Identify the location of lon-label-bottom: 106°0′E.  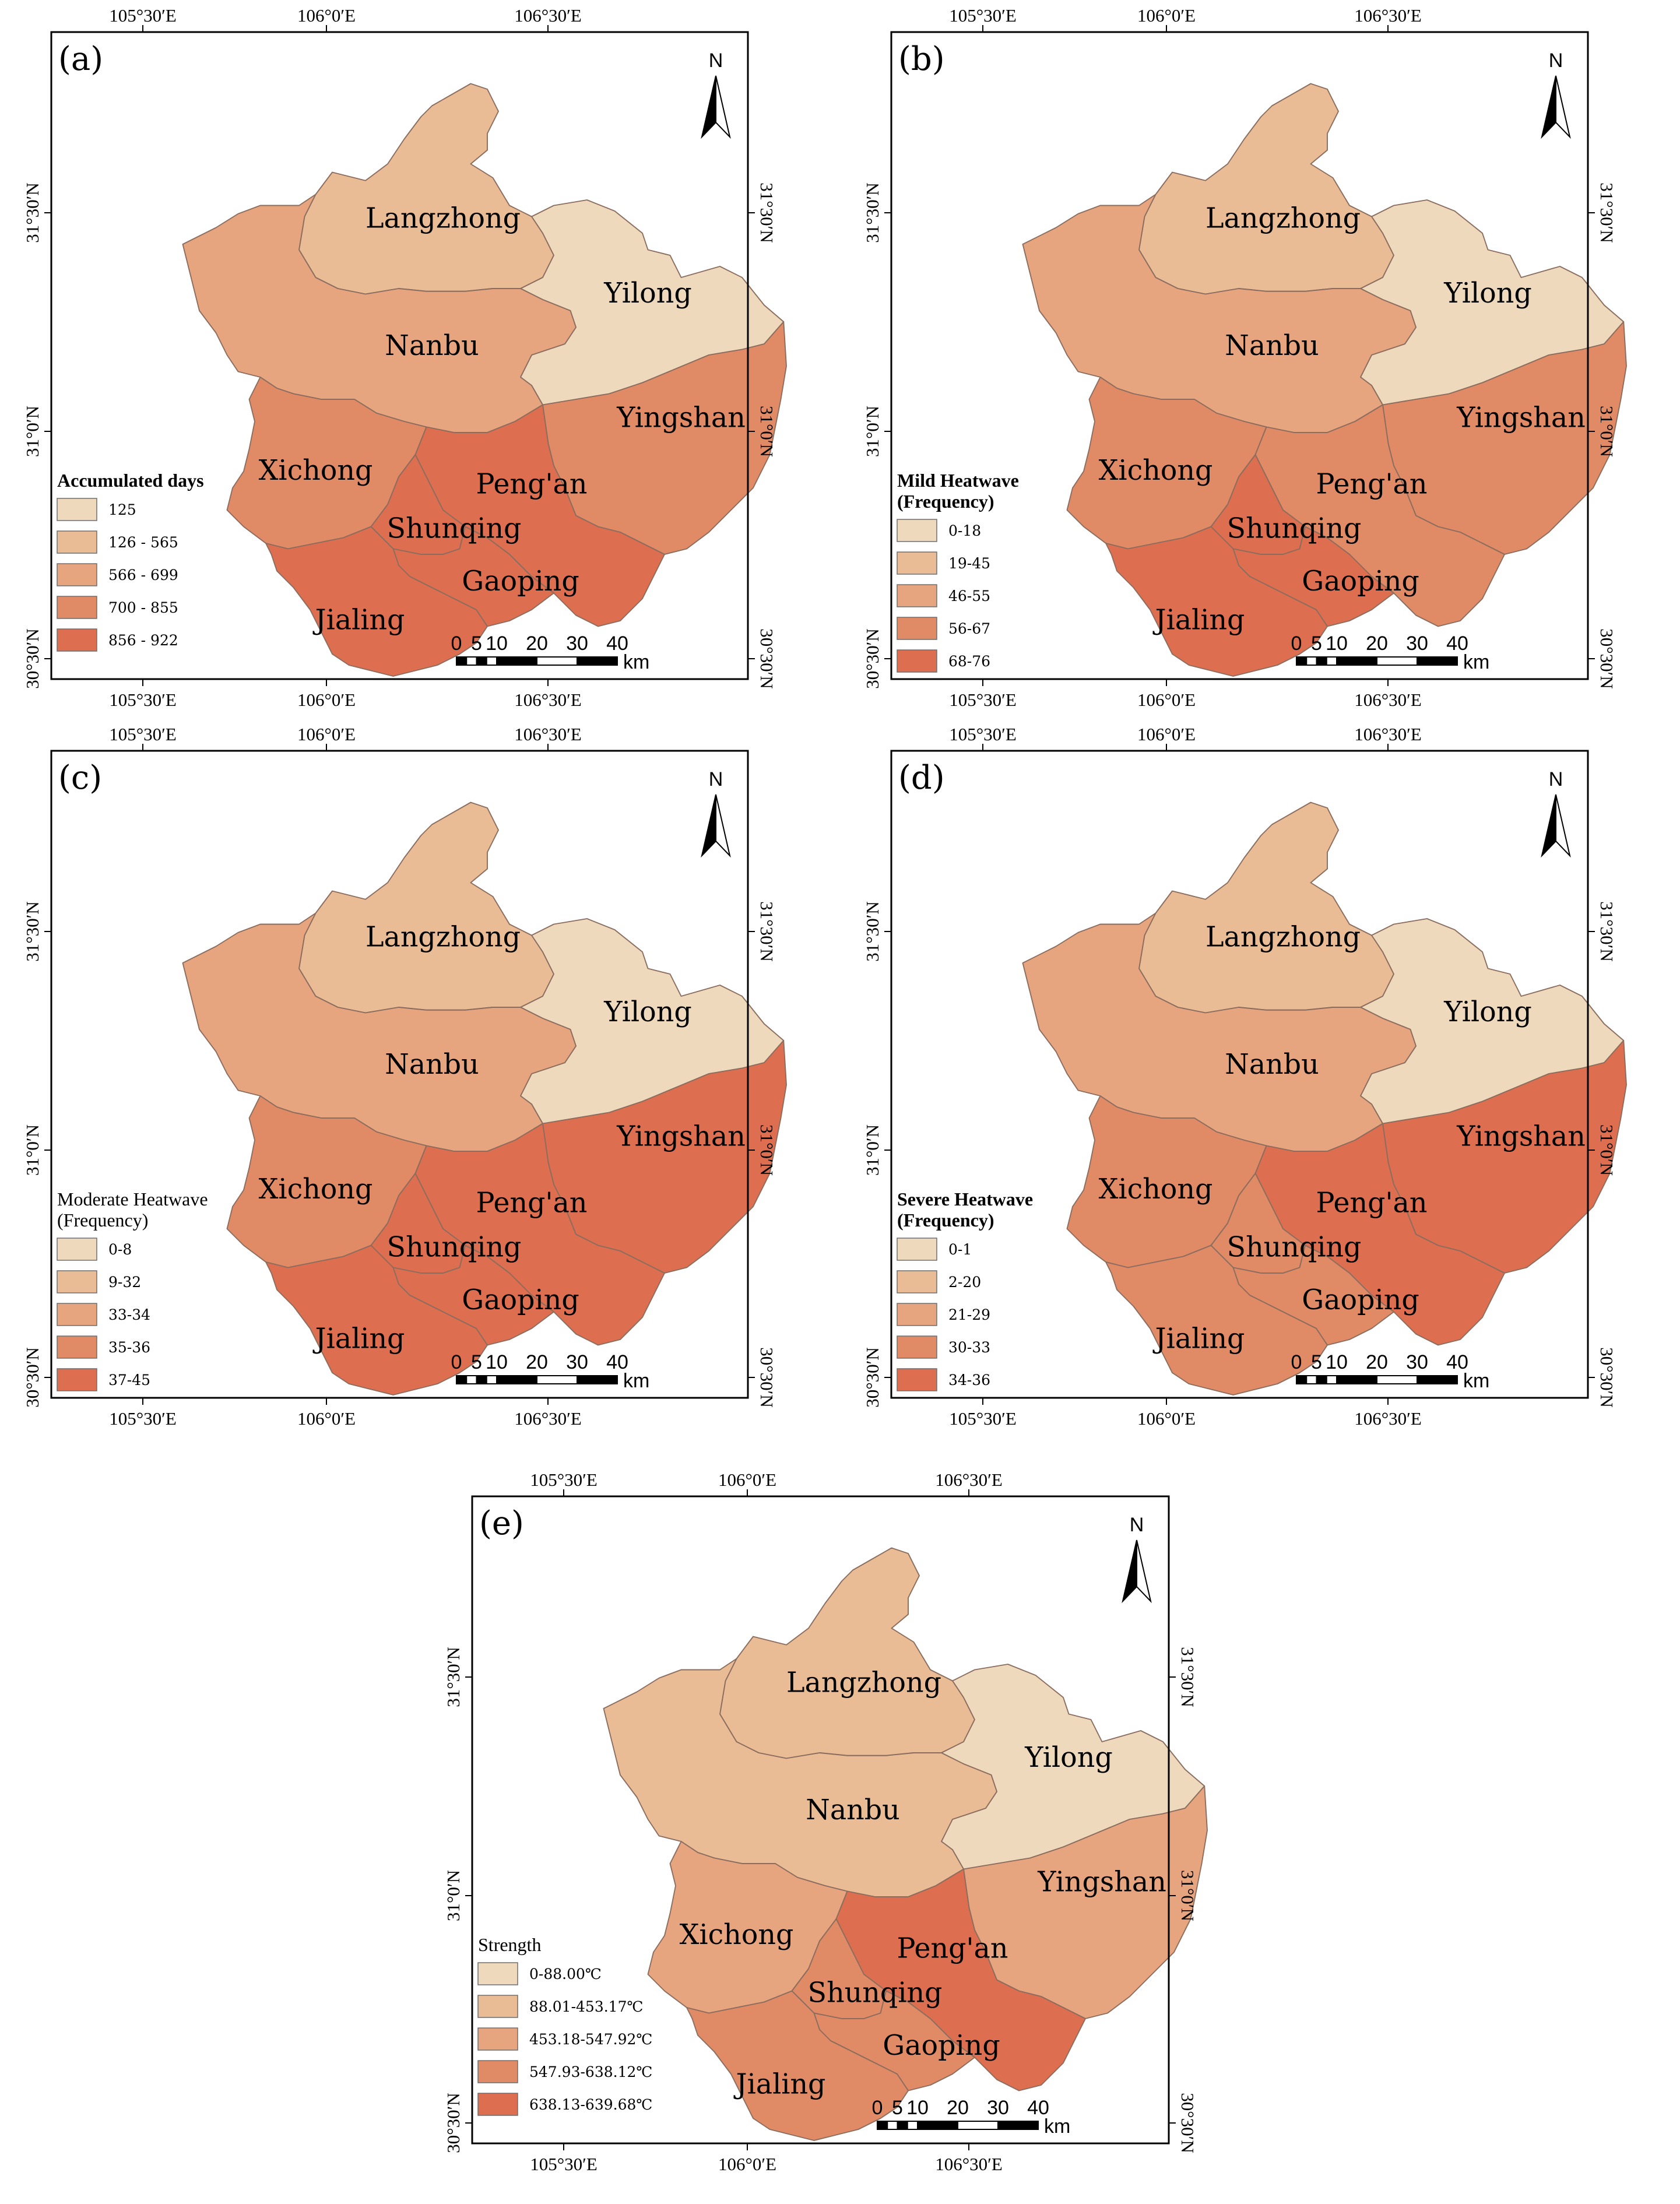
(1166, 700).